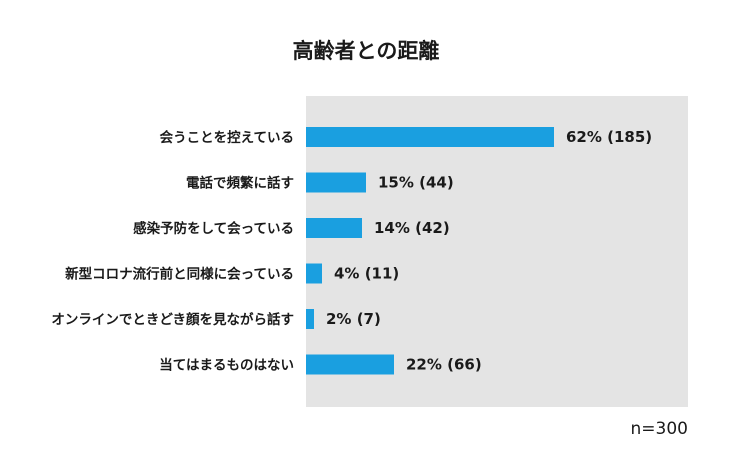 The width and height of the screenshot is (732, 475). What do you see at coordinates (609, 137) in the screenshot?
I see `data-label: 62% (185)` at bounding box center [609, 137].